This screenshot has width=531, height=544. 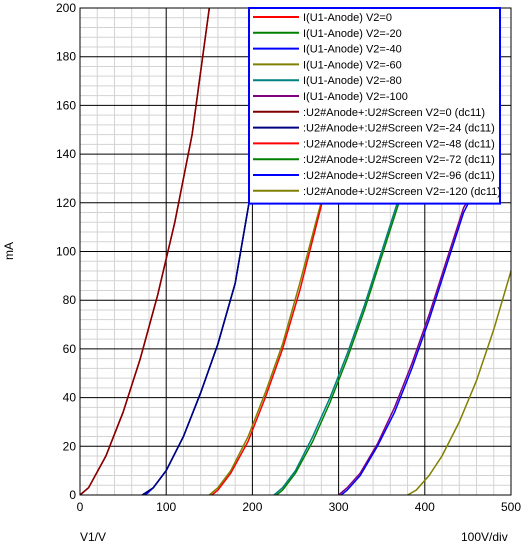 I want to click on y-tick-label: 160, so click(x=66, y=105).